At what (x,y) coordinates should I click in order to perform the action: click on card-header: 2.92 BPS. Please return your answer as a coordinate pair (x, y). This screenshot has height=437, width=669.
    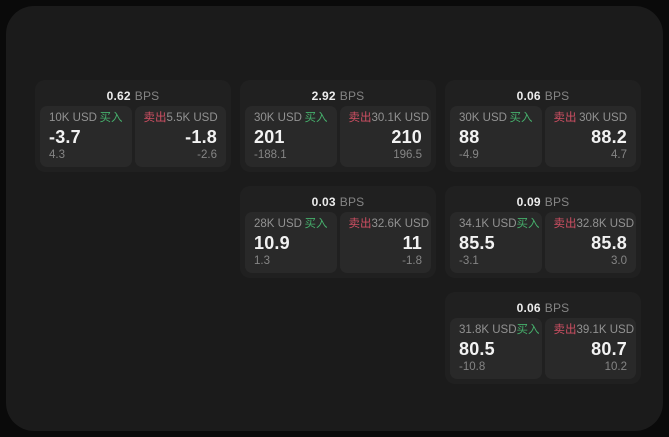
    Looking at the image, I should click on (338, 95).